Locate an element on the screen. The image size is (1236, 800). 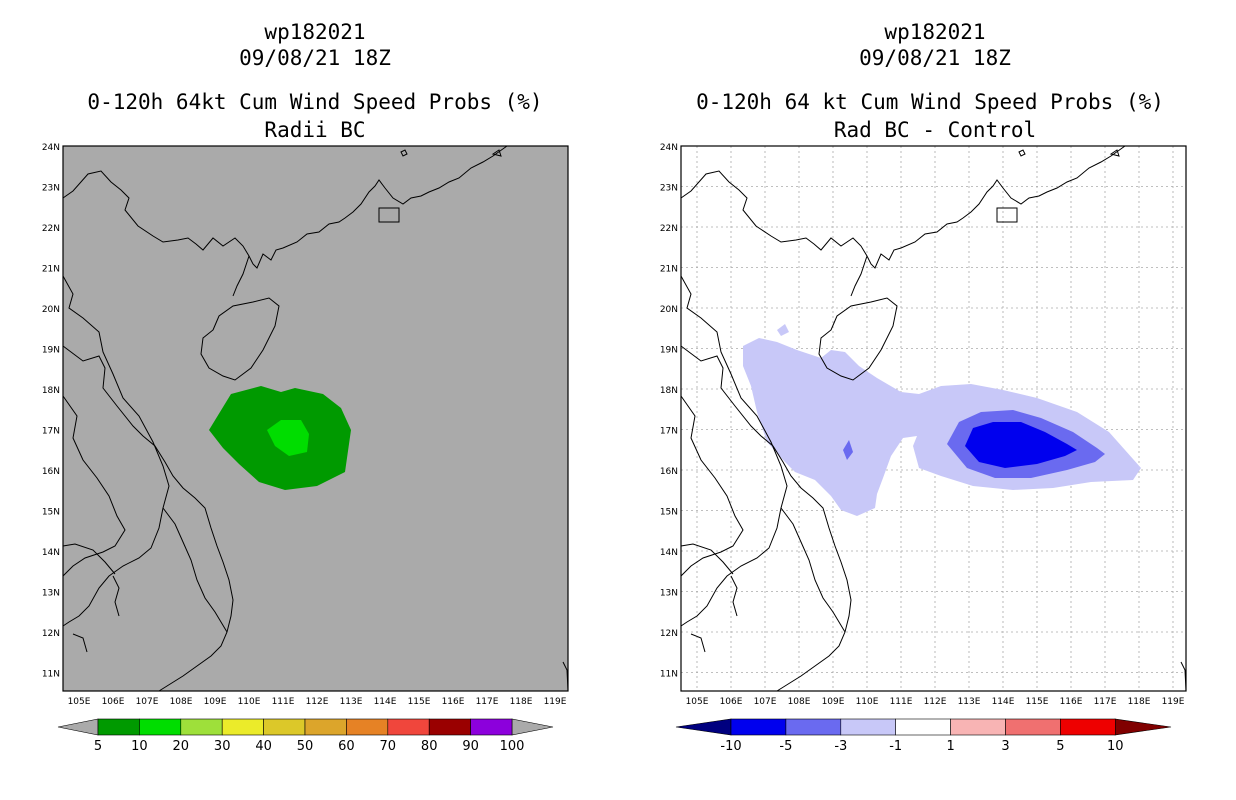
right-colorbar-label: 1 is located at coordinates (950, 746).